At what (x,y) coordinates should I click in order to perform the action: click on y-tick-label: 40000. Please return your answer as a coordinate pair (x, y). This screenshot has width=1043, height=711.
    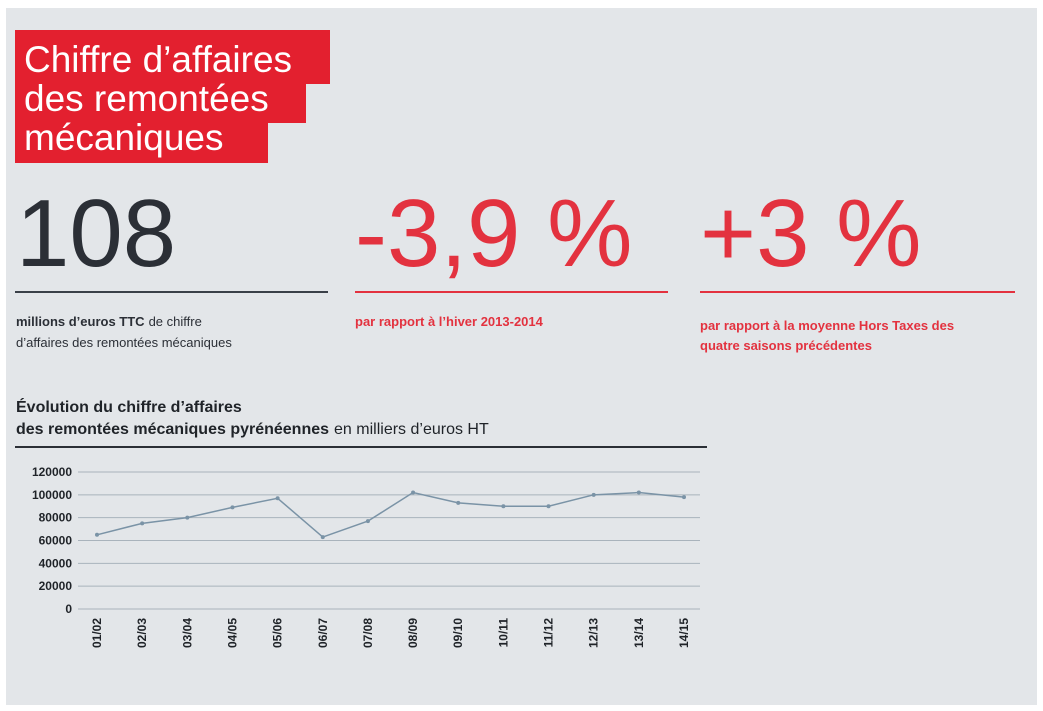
    Looking at the image, I should click on (56, 563).